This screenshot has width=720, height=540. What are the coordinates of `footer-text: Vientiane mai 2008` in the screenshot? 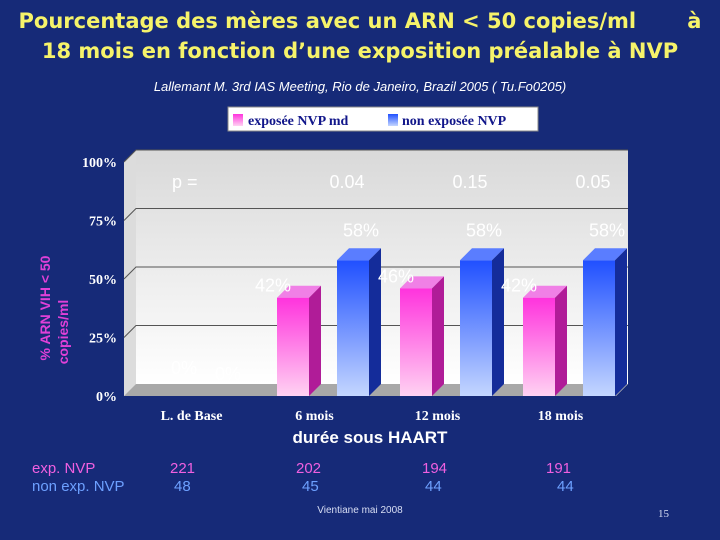 It's located at (360, 510).